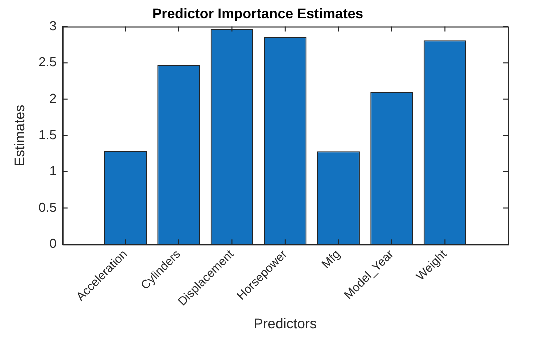 This screenshot has width=560, height=337. What do you see at coordinates (53, 98) in the screenshot?
I see `y-tick-label: 2` at bounding box center [53, 98].